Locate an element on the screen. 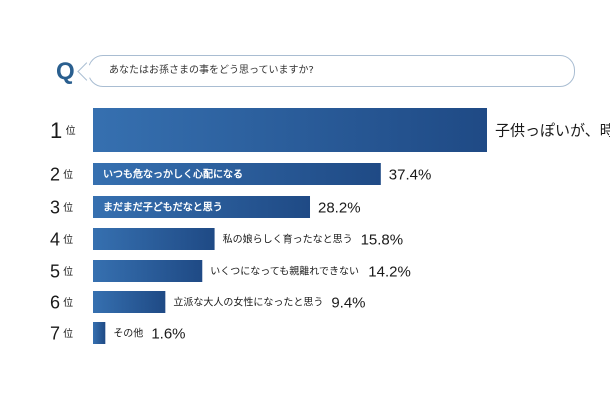  rank-number: 6 is located at coordinates (55, 302).